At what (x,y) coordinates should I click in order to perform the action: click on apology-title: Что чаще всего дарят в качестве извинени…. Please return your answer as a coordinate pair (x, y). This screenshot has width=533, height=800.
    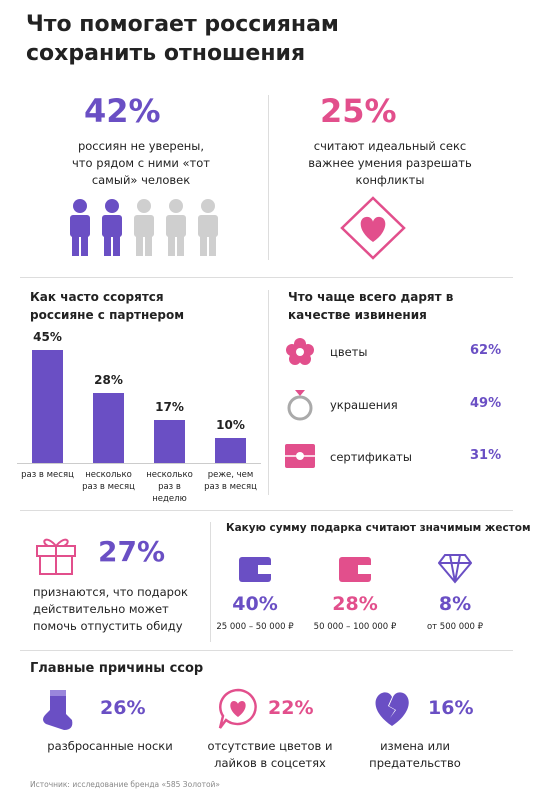
    Looking at the image, I should click on (371, 306).